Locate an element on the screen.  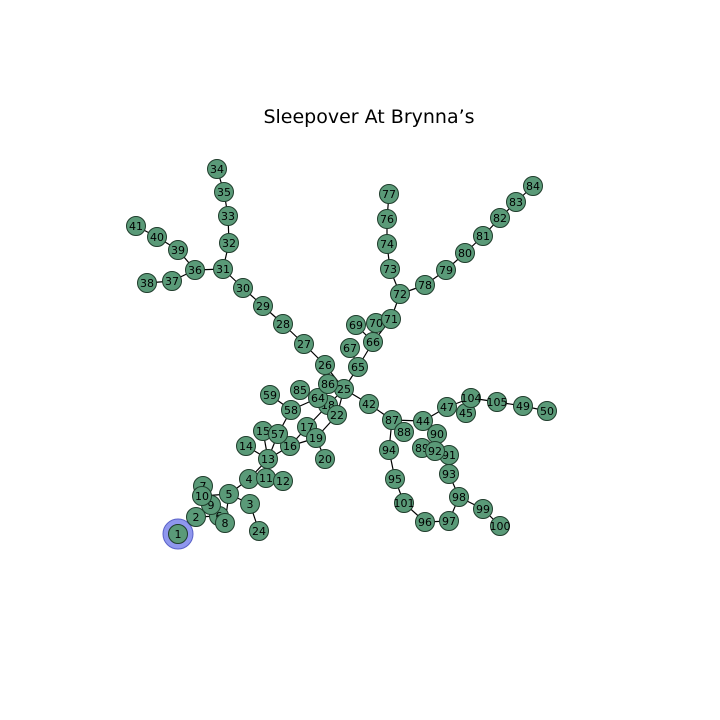
node-44-label: 44 is located at coordinates (423, 421).